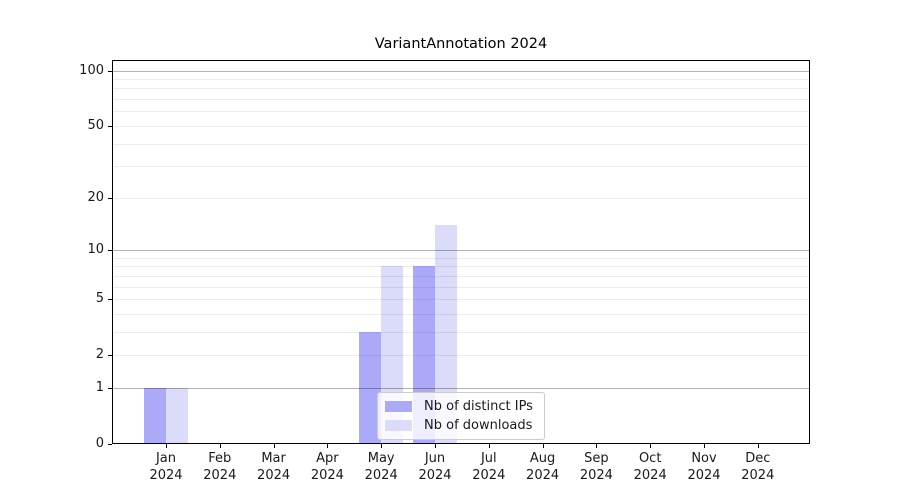  I want to click on bar-jan-ips, so click(155, 415).